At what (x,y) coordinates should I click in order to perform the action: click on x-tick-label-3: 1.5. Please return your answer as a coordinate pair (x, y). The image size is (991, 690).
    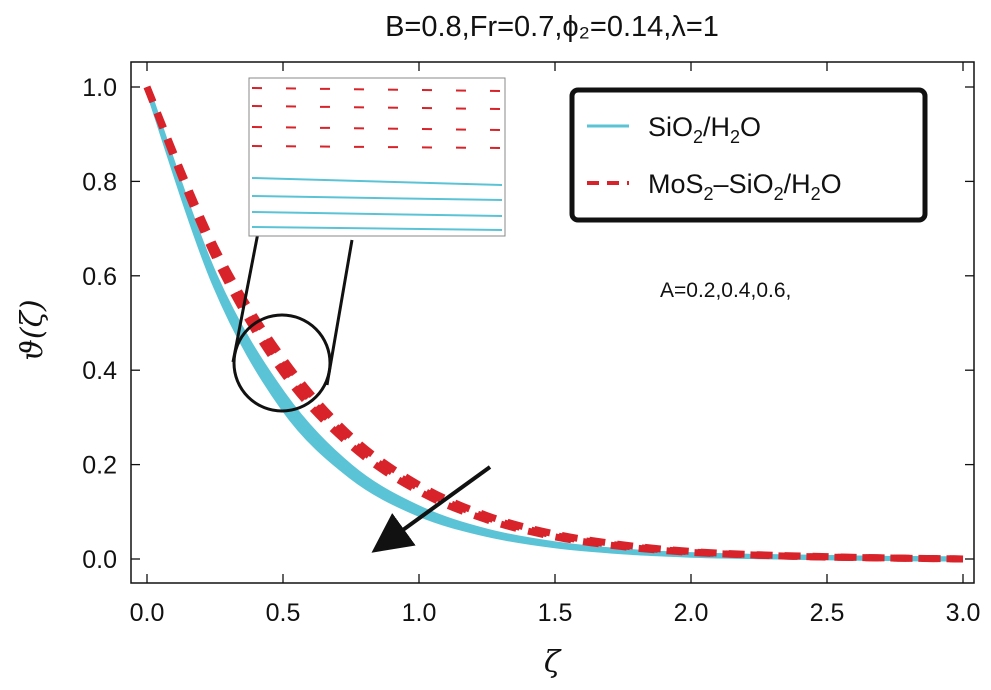
    Looking at the image, I should click on (555, 613).